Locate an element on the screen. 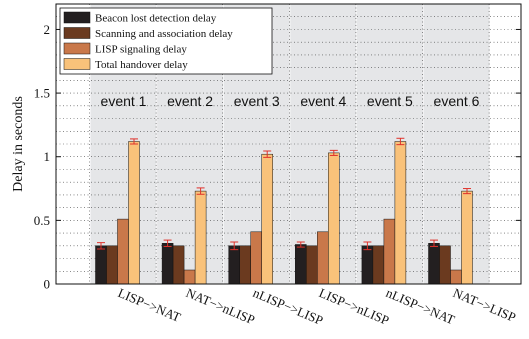 The height and width of the screenshot is (339, 529). x-category-label-4: LISP−>nLISP is located at coordinates (354, 306).